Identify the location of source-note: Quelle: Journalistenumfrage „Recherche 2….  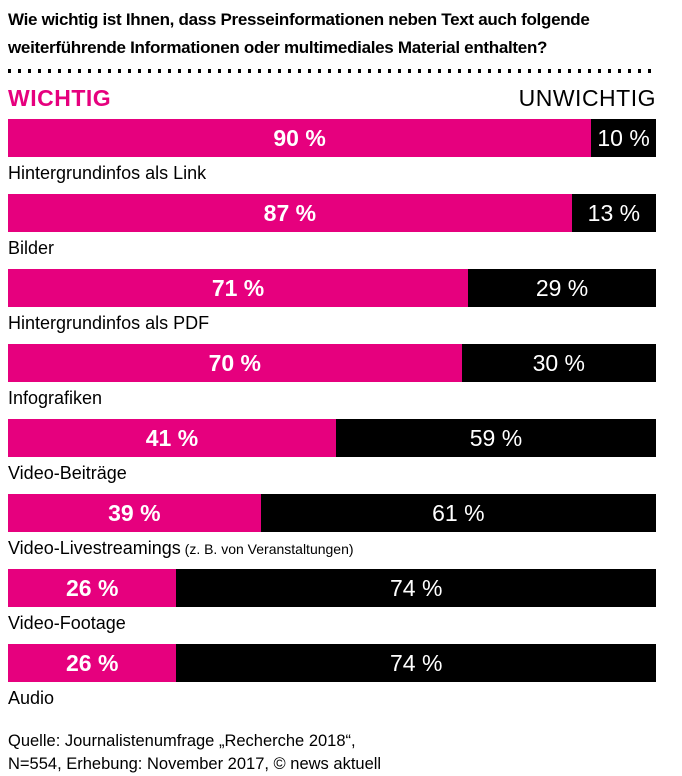
(332, 753).